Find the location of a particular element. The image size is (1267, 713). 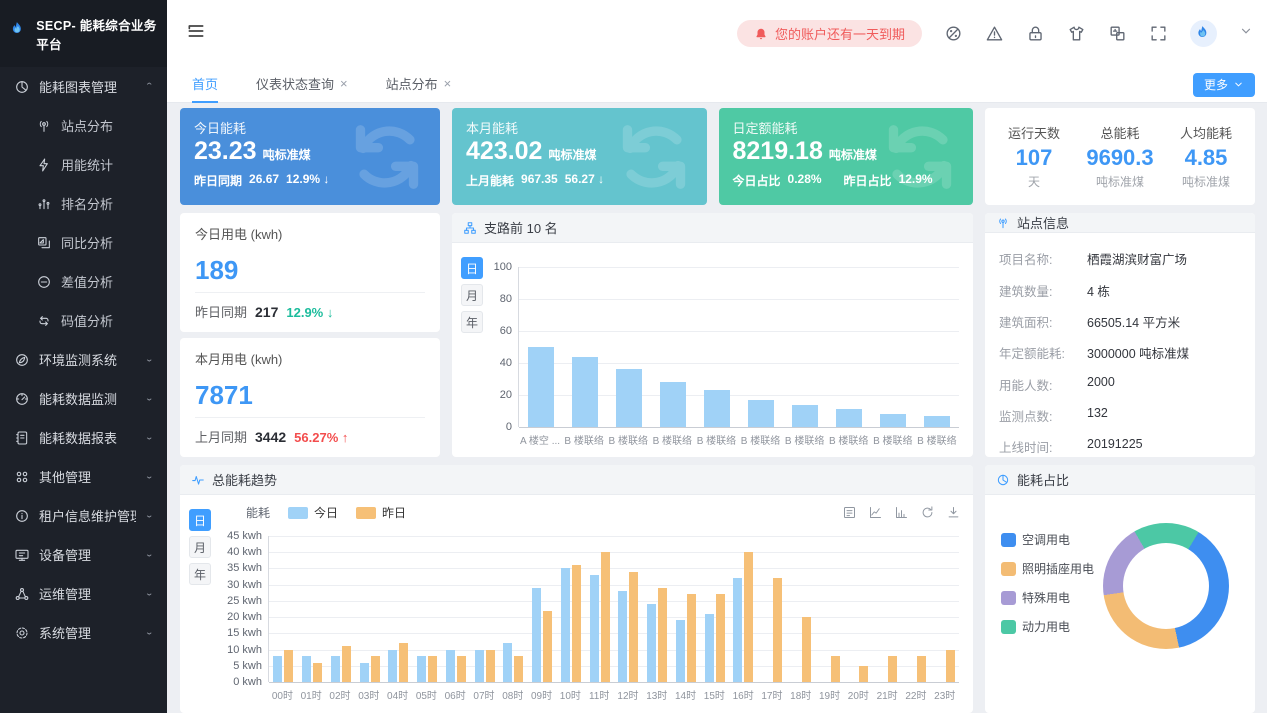

sidebar-item-tenant-info-management: 租户信息维护管理 ⌄ is located at coordinates (83, 515).